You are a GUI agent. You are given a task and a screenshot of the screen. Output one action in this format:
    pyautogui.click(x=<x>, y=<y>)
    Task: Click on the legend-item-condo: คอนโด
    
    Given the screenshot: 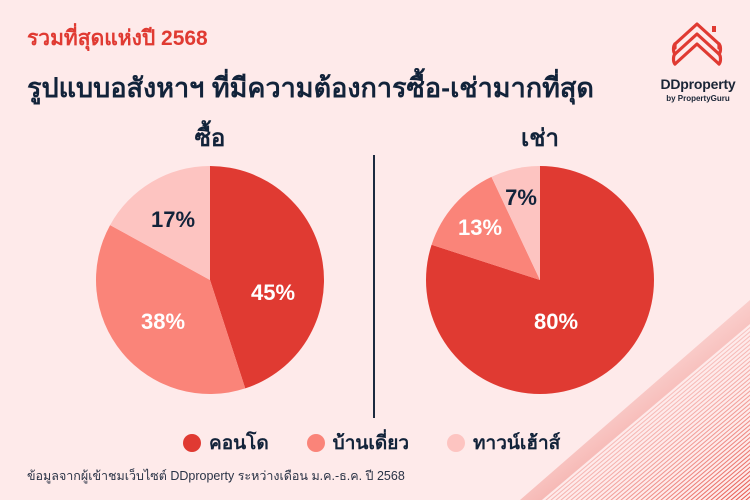 What is the action you would take?
    pyautogui.click(x=226, y=443)
    